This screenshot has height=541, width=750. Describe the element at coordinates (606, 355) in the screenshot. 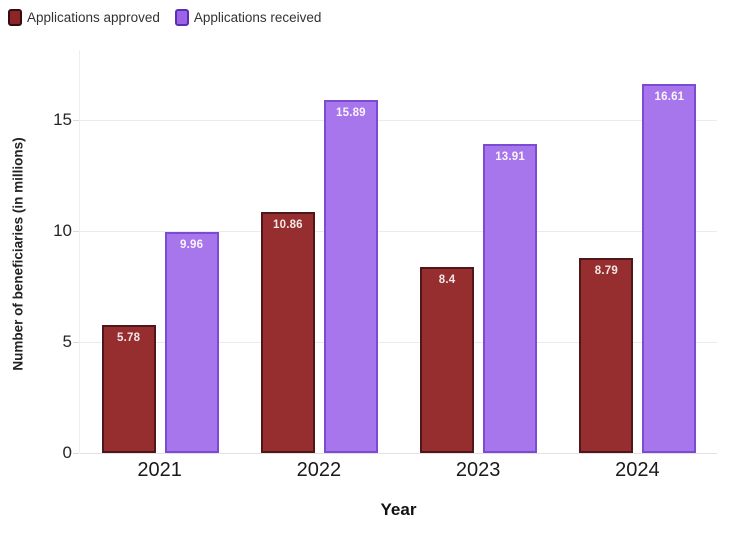

I see `bar-approved-2024: 8.79` at that location.